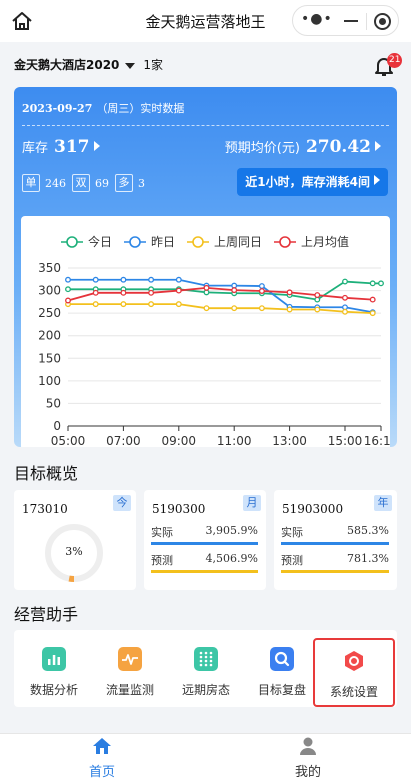 This screenshot has height=779, width=411. Describe the element at coordinates (162, 560) in the screenshot. I see `forecast-label: 预测` at that location.